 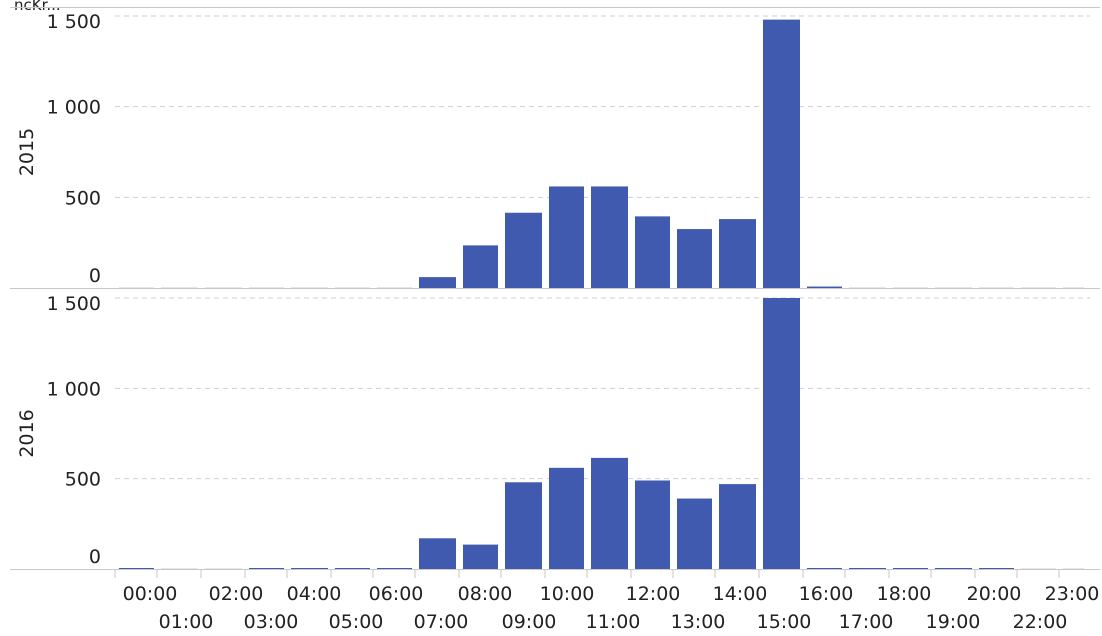 I want to click on x-tick-label: 08:00, so click(x=485, y=594).